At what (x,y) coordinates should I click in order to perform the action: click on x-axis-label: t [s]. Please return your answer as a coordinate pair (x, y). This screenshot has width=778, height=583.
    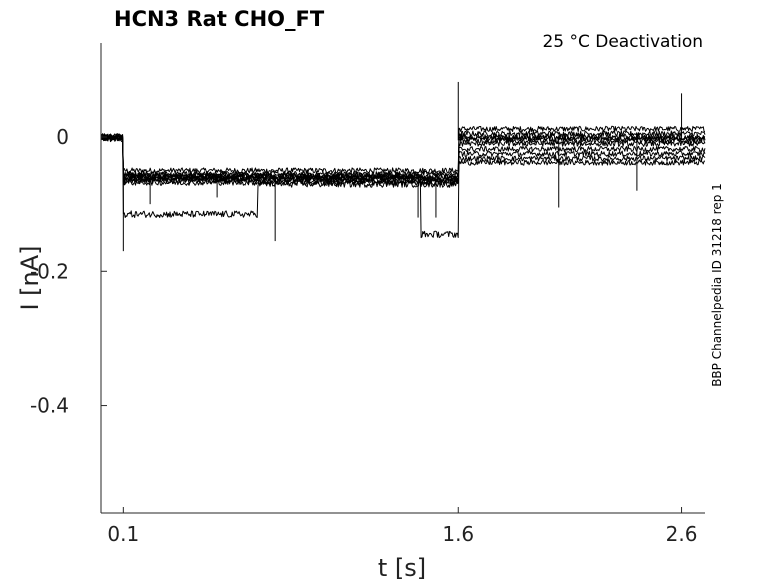
    Looking at the image, I should click on (402, 568).